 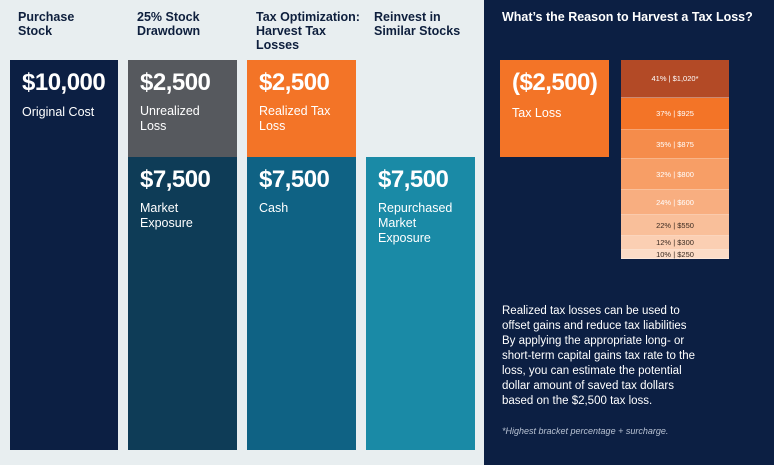 What do you see at coordinates (294, 82) in the screenshot?
I see `realized-loss-value: $2,500` at bounding box center [294, 82].